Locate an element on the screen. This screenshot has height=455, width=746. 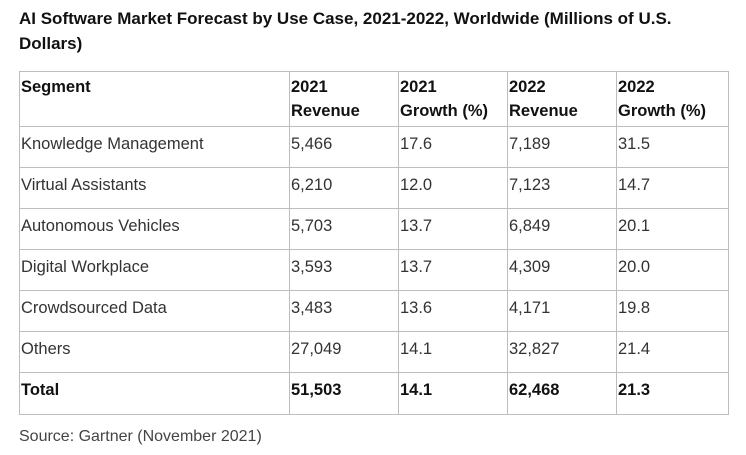
table-cell: 13.6 is located at coordinates (453, 311).